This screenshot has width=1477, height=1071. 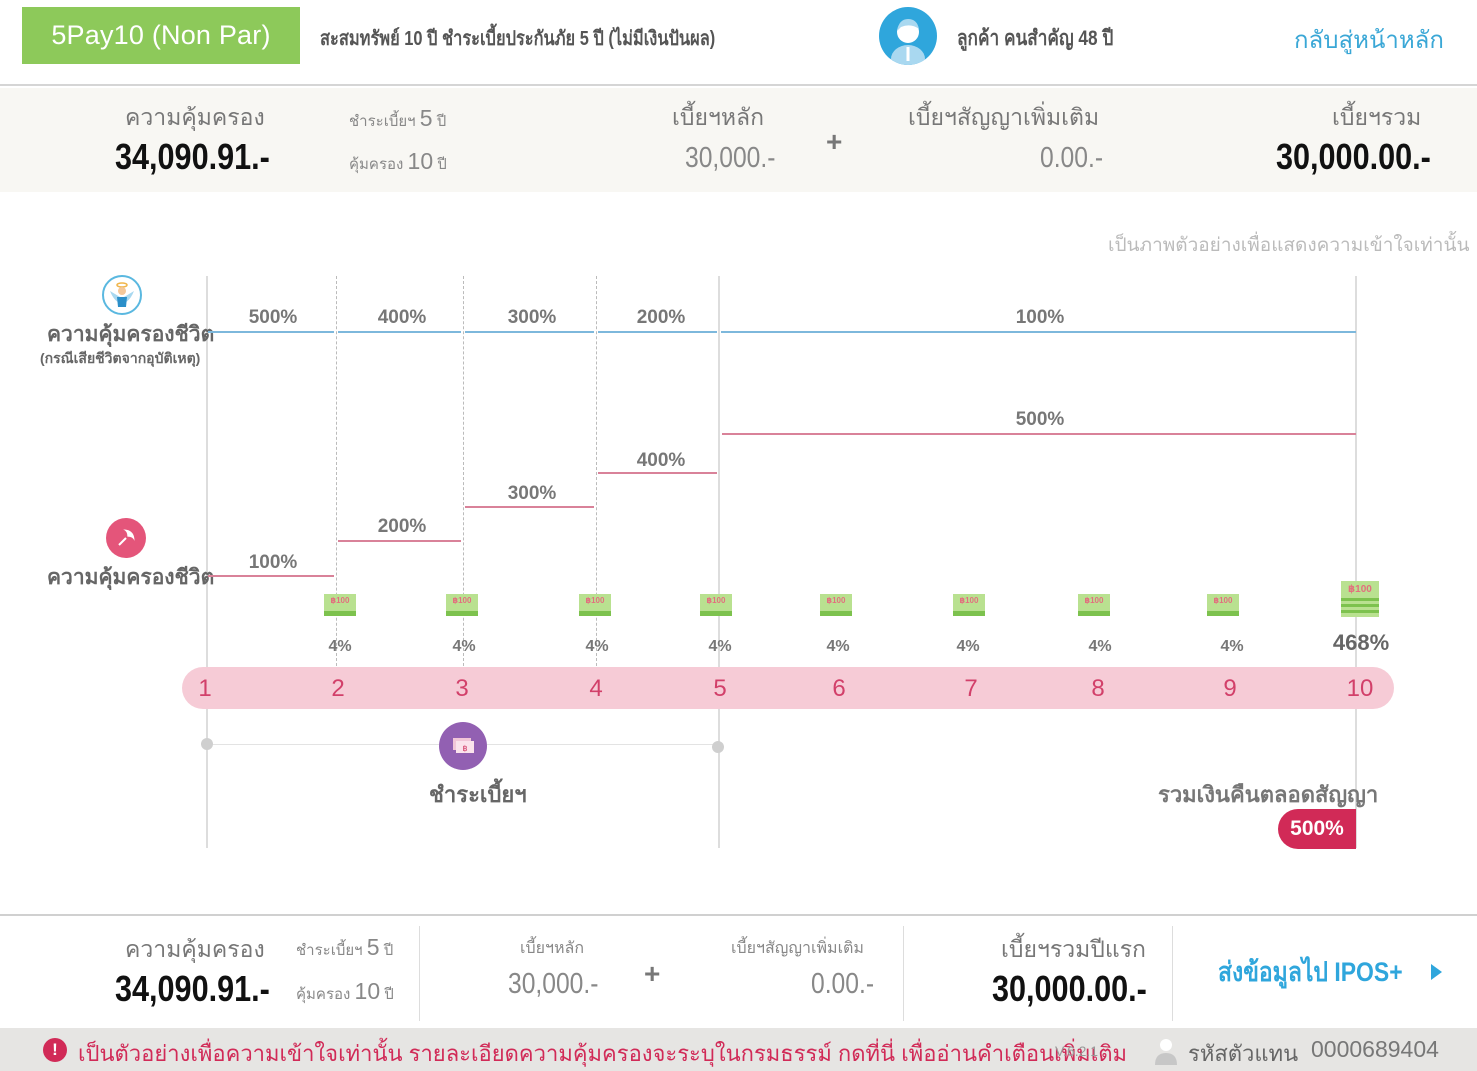 What do you see at coordinates (340, 646) in the screenshot?
I see `cashback-pct-y2: 4%` at bounding box center [340, 646].